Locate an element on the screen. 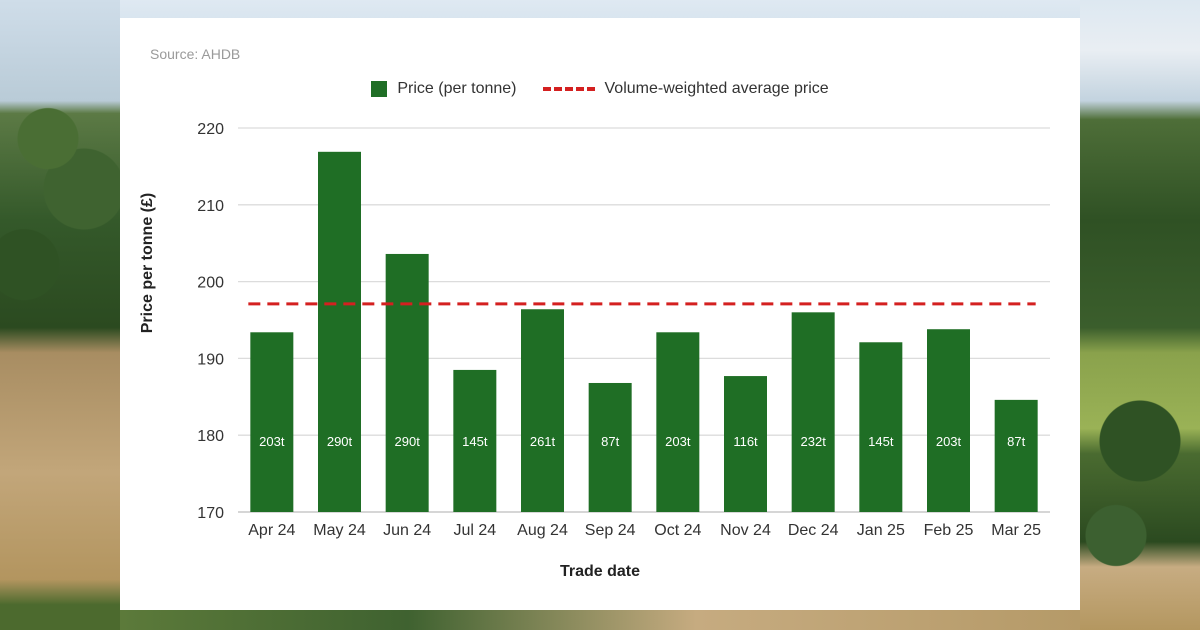 Image resolution: width=1200 pixels, height=630 pixels. legend-item-price: Price (per tonne) is located at coordinates (444, 89).